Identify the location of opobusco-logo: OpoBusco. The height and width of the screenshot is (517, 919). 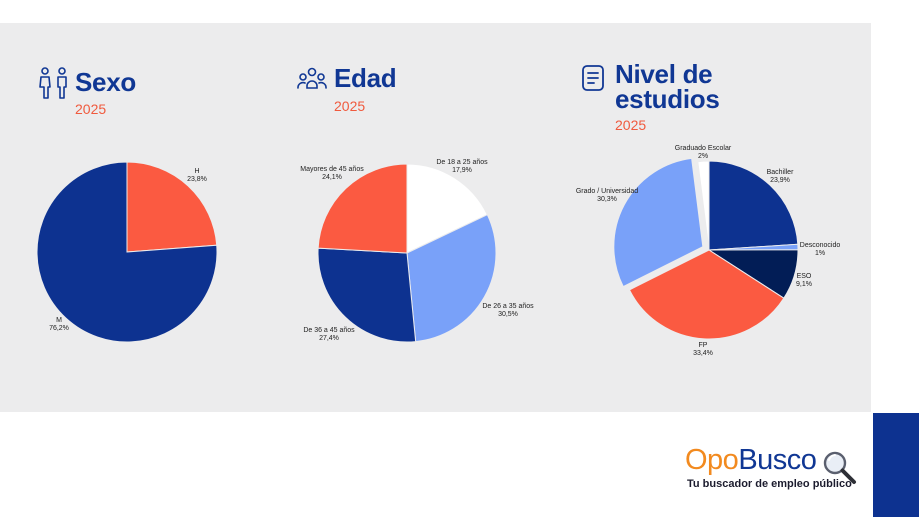
(751, 460).